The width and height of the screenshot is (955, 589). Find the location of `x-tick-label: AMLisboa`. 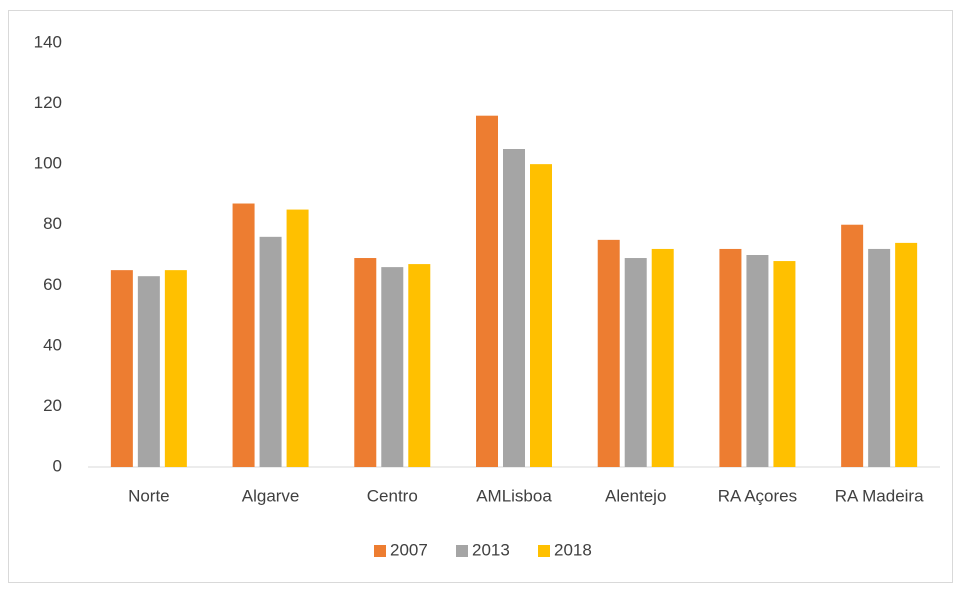

x-tick-label: AMLisboa is located at coordinates (514, 495).